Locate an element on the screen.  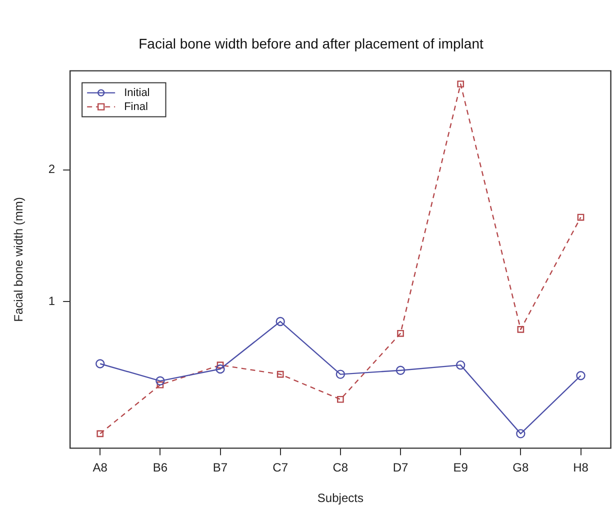
x-tick-label: B6 is located at coordinates (160, 467).